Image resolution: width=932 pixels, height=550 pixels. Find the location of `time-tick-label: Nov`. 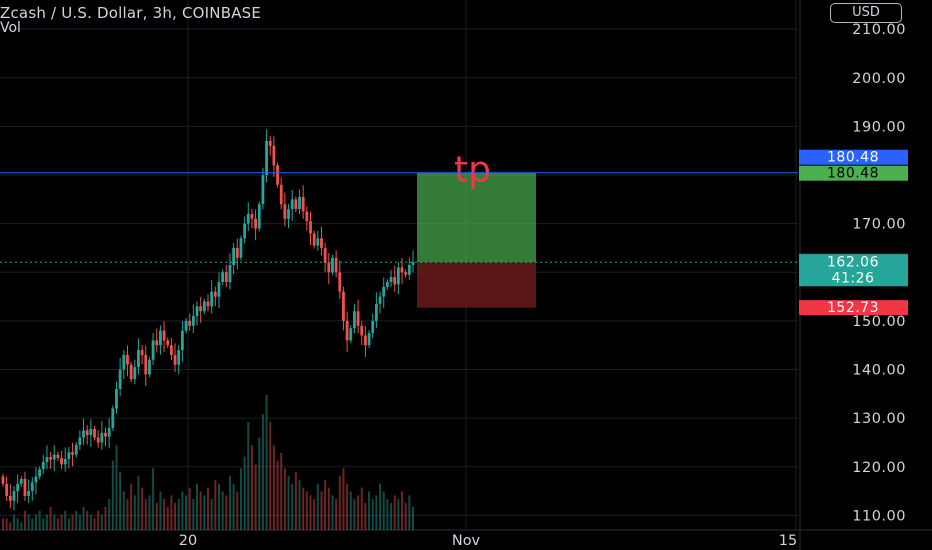

time-tick-label: Nov is located at coordinates (466, 541).